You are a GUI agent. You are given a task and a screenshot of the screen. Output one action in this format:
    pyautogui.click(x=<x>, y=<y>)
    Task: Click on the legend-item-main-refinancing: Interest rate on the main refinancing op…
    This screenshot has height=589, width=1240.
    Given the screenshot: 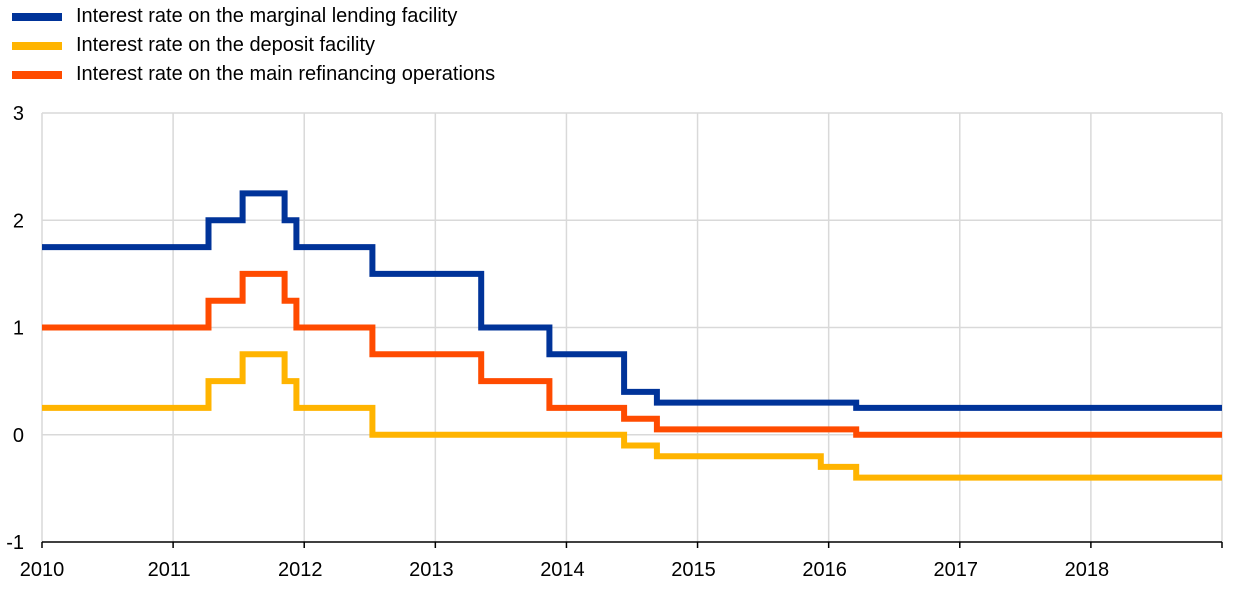 What is the action you would take?
    pyautogui.click(x=253, y=74)
    